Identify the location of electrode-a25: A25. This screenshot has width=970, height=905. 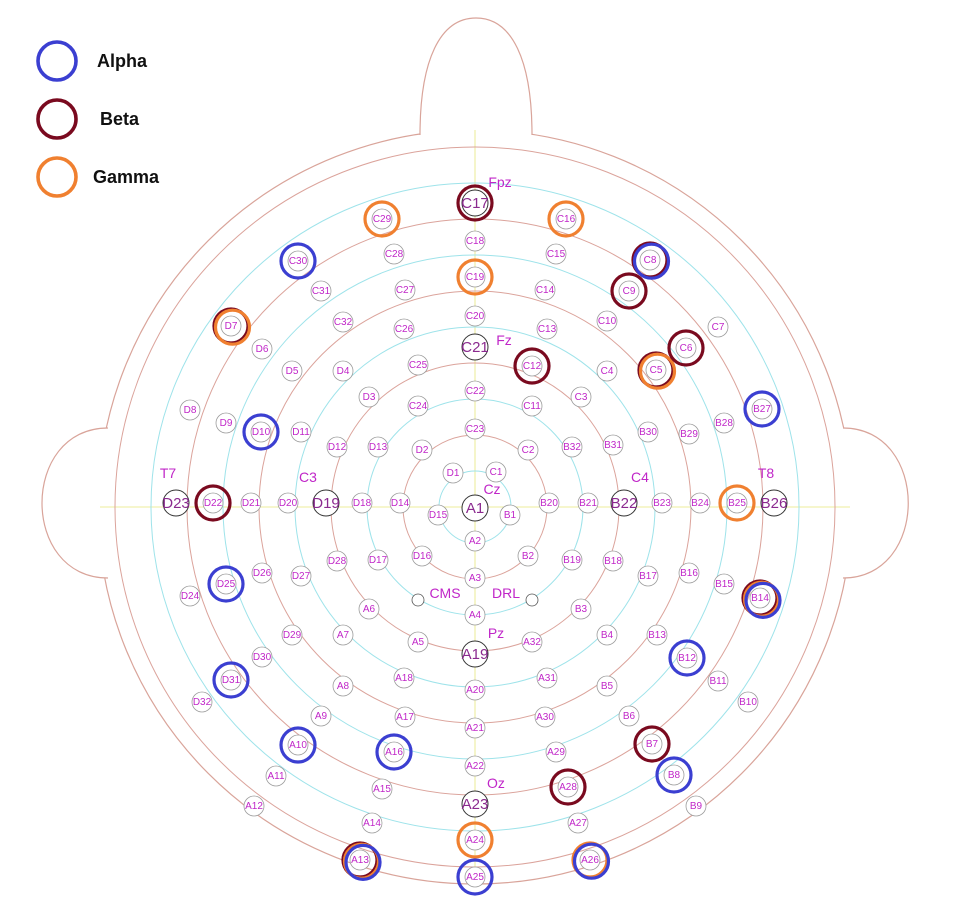
(475, 877).